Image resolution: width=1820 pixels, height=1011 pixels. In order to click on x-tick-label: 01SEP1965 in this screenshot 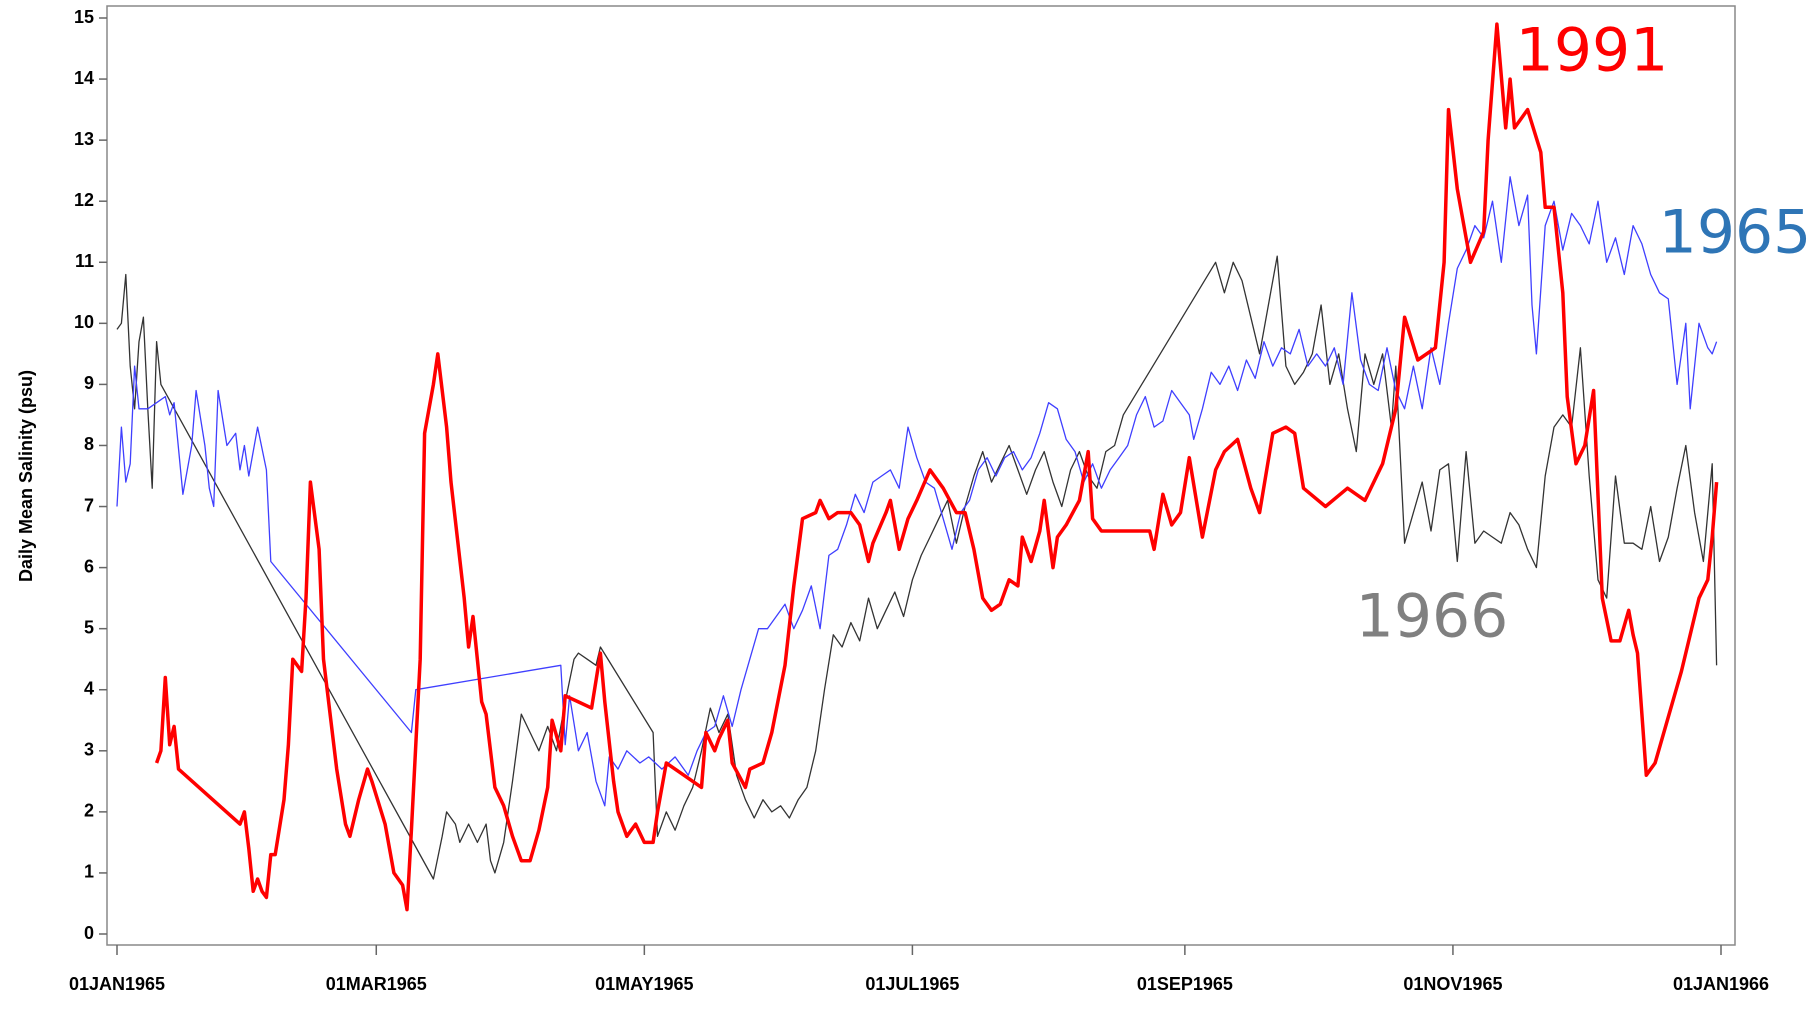, I will do `click(1185, 984)`.